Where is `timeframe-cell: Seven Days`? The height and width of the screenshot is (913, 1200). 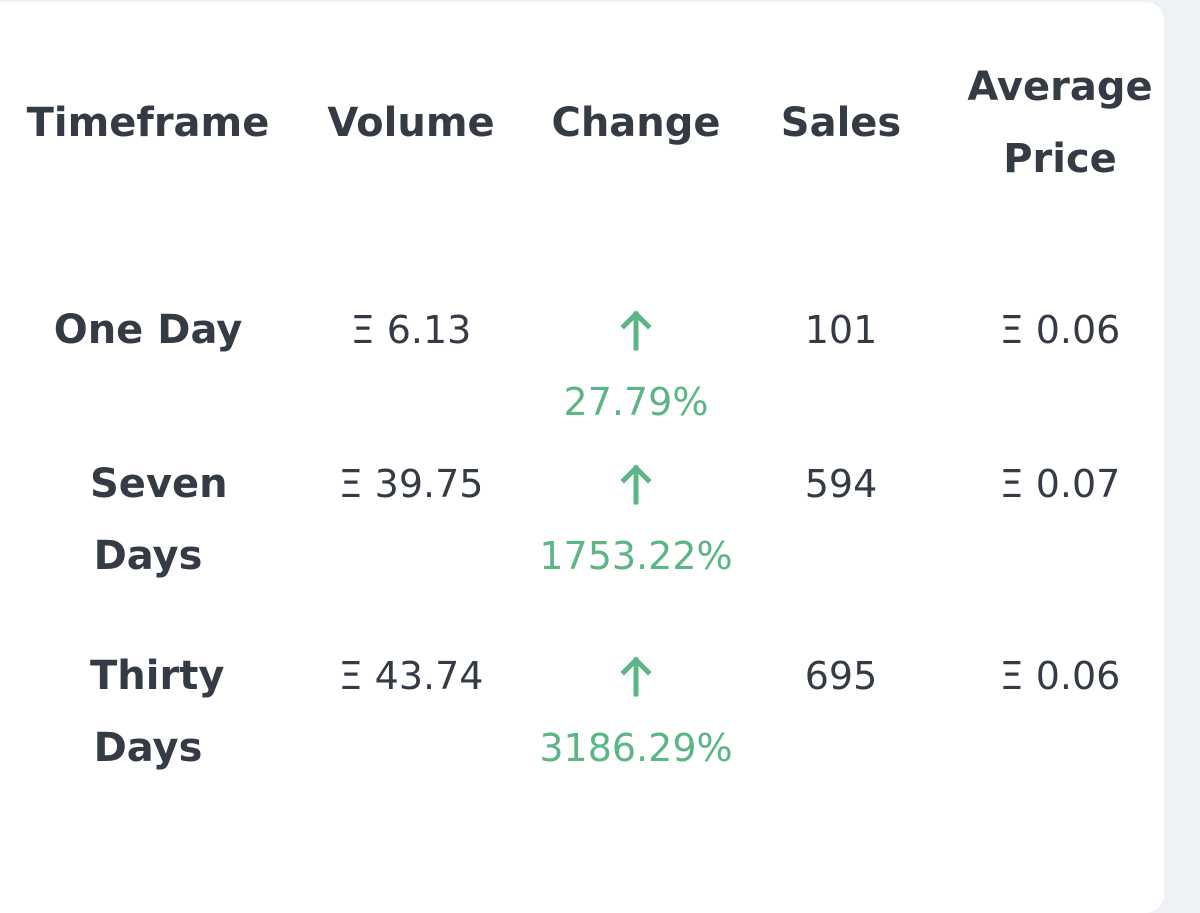
timeframe-cell: Seven Days is located at coordinates (159, 520).